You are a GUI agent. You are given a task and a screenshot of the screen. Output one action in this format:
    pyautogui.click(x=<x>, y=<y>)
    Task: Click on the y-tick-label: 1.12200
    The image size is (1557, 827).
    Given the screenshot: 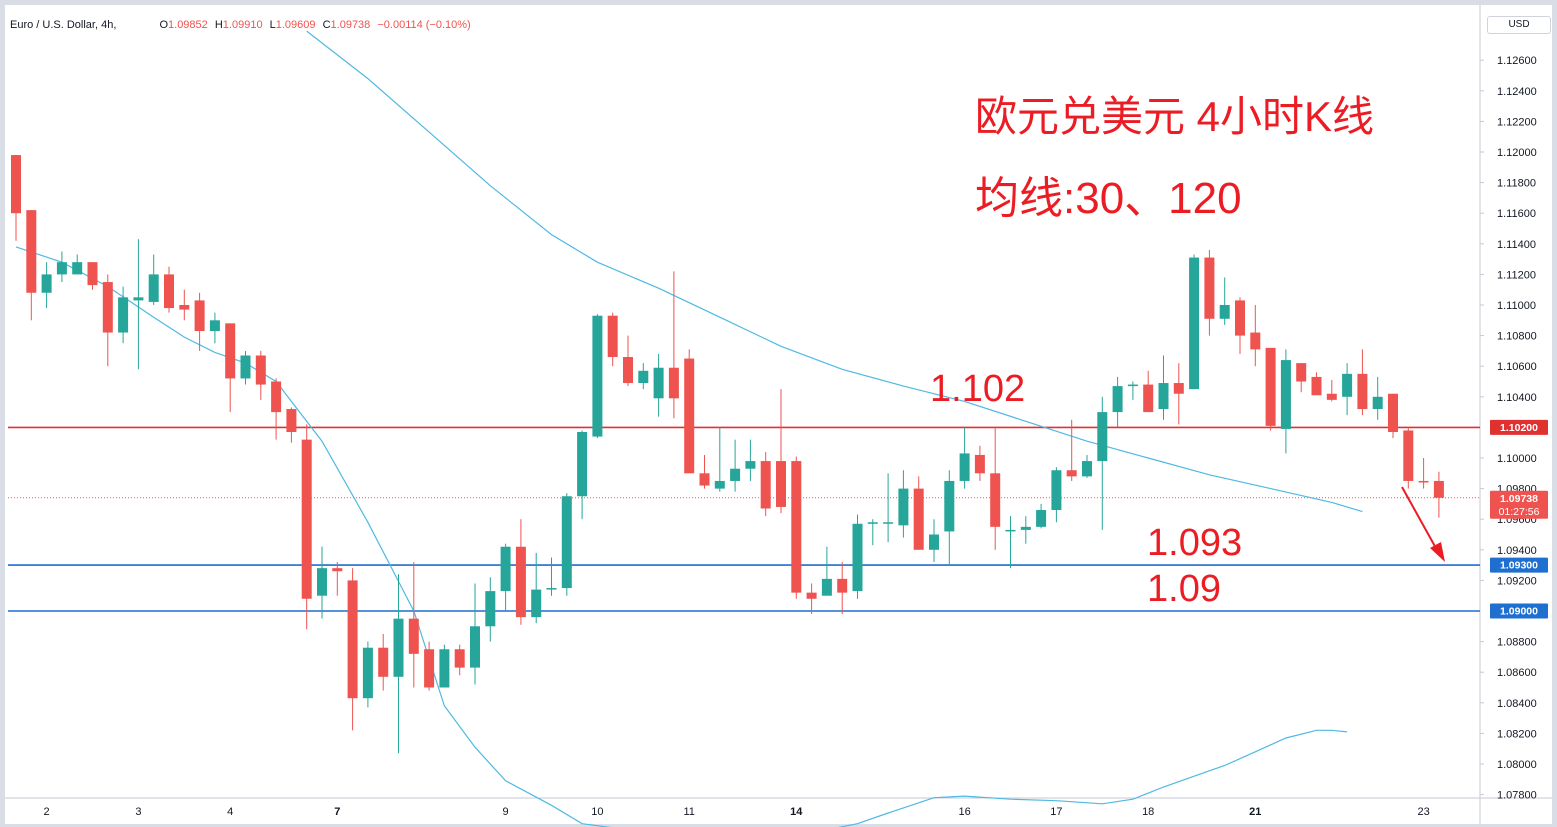 What is the action you would take?
    pyautogui.click(x=1517, y=122)
    